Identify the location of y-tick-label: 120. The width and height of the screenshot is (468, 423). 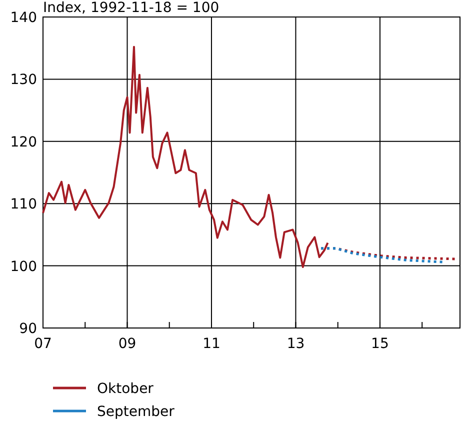
(23, 142).